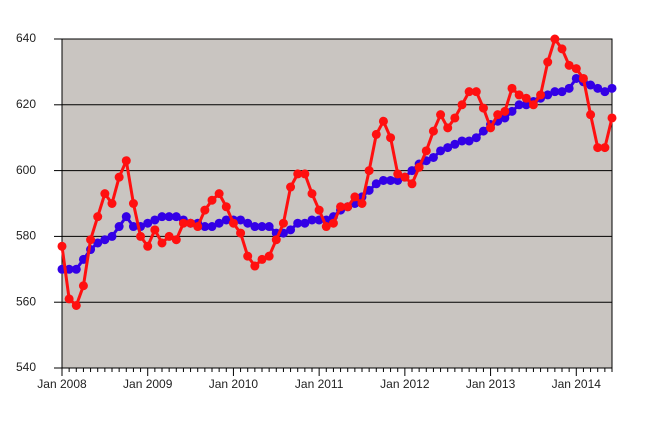 This screenshot has height=436, width=652. Describe the element at coordinates (62, 384) in the screenshot. I see `x-tick-label: Jan 2008` at that location.